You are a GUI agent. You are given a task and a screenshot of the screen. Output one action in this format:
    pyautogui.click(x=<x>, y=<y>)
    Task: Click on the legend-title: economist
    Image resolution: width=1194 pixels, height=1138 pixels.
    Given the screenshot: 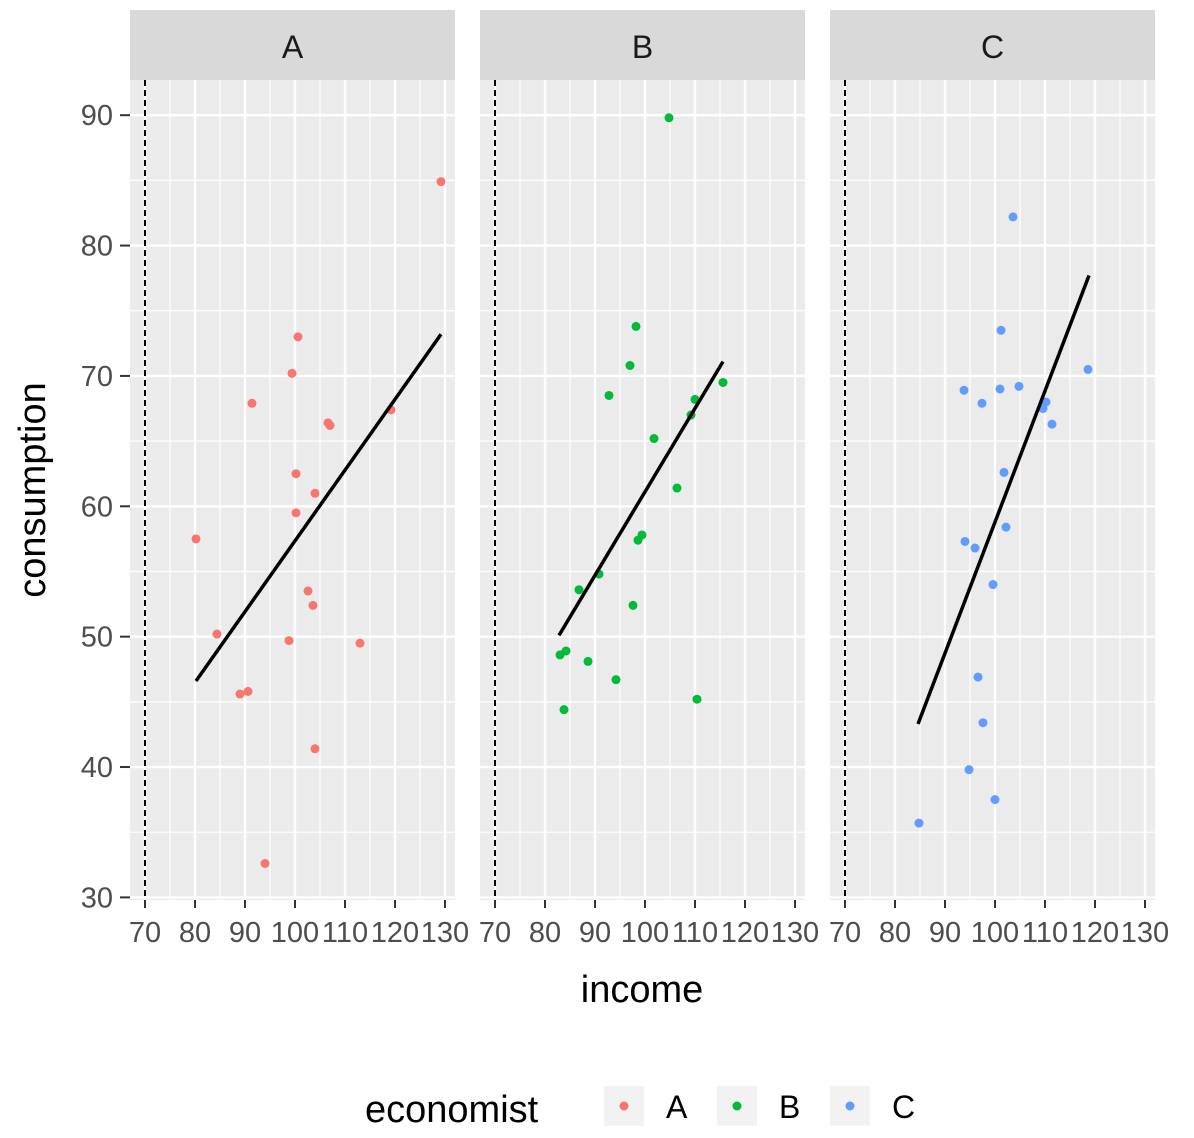 What is the action you would take?
    pyautogui.click(x=452, y=1110)
    